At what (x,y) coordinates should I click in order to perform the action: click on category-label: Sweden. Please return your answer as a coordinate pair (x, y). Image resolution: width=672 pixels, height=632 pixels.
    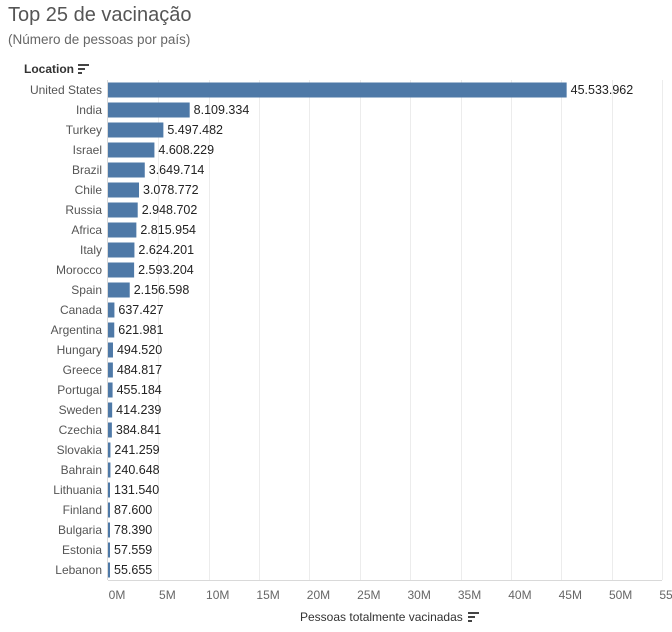
    Looking at the image, I should click on (80, 410).